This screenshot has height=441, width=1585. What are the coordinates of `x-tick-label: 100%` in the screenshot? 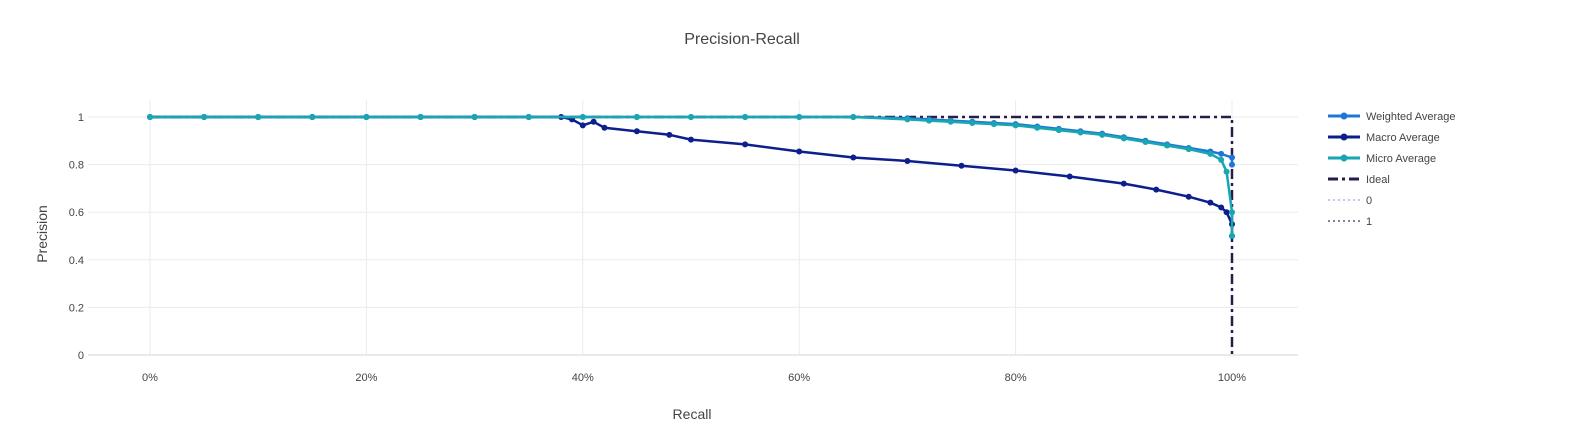 It's located at (1232, 378).